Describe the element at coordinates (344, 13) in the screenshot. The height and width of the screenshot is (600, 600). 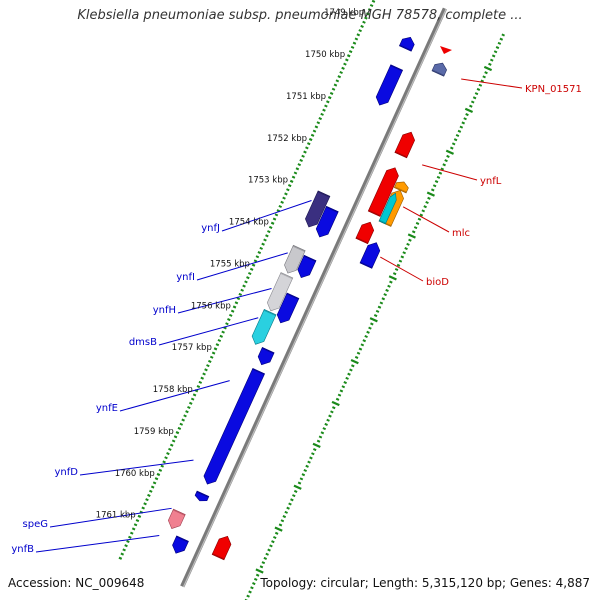
I see `scale-label: 1749 kbp` at that location.